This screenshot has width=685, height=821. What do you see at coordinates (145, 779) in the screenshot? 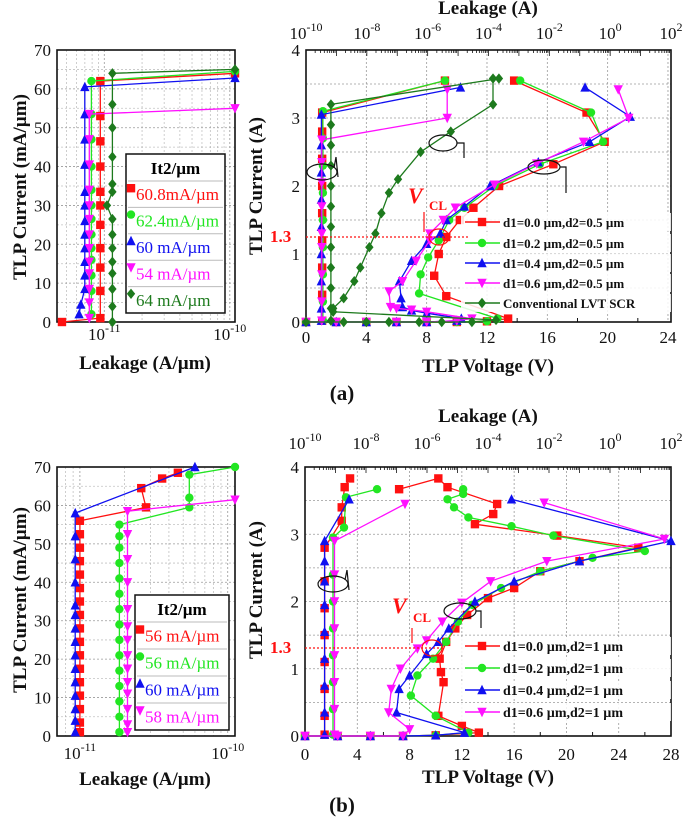
I see `b-left-x-axis-title: Leakage (A/µm)` at bounding box center [145, 779].